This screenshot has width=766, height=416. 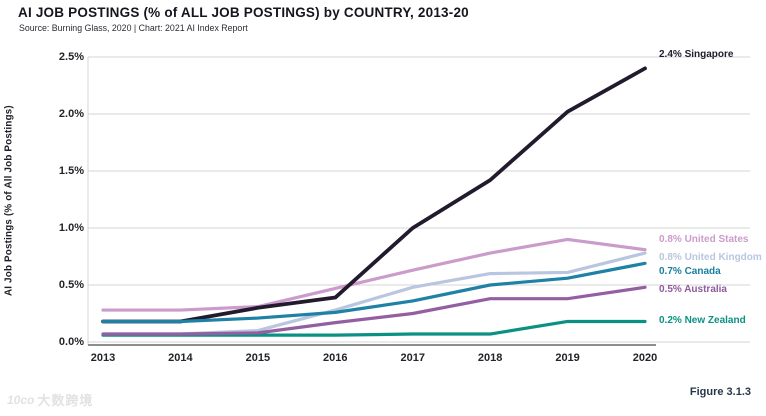 I want to click on watermark-logo-icon: 10co, so click(x=21, y=399).